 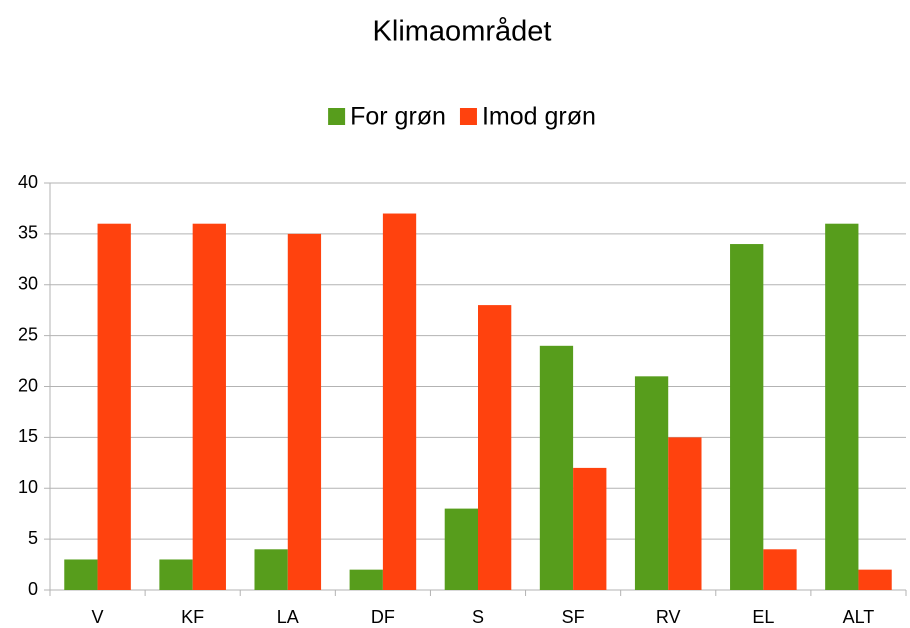 What do you see at coordinates (398, 117) in the screenshot?
I see `legend-label: For grøn` at bounding box center [398, 117].